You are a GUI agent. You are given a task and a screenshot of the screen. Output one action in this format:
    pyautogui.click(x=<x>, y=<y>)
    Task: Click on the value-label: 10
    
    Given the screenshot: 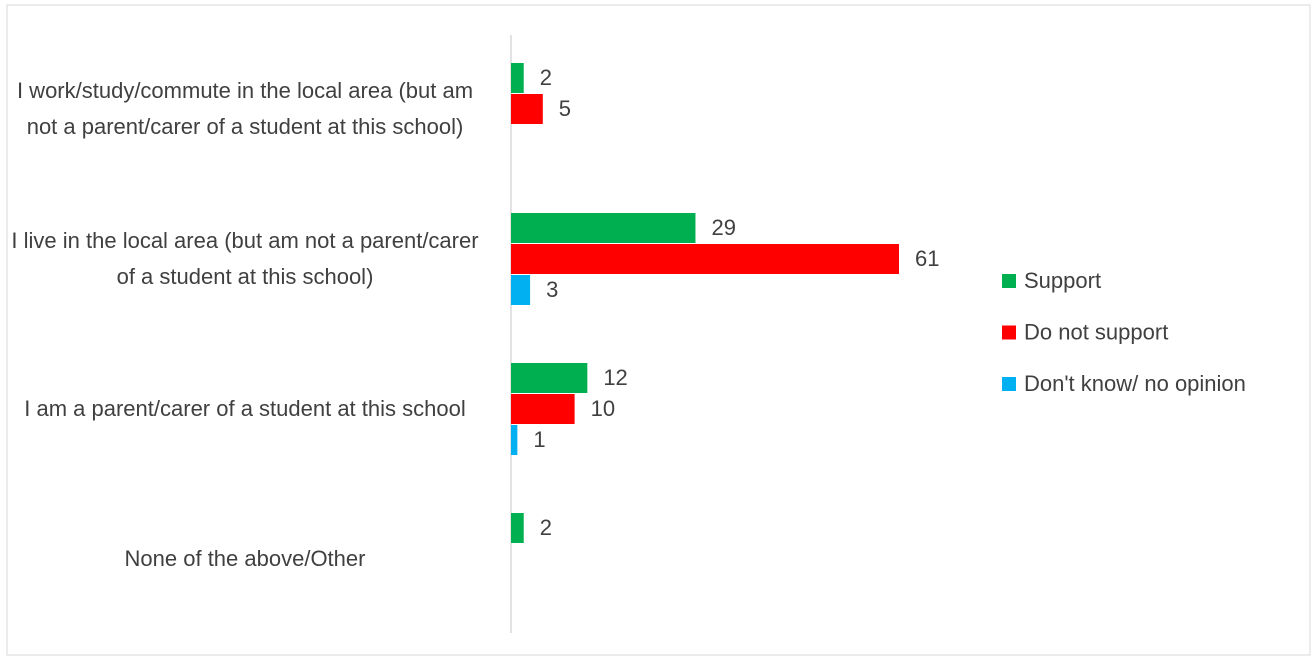 What is the action you would take?
    pyautogui.click(x=603, y=408)
    